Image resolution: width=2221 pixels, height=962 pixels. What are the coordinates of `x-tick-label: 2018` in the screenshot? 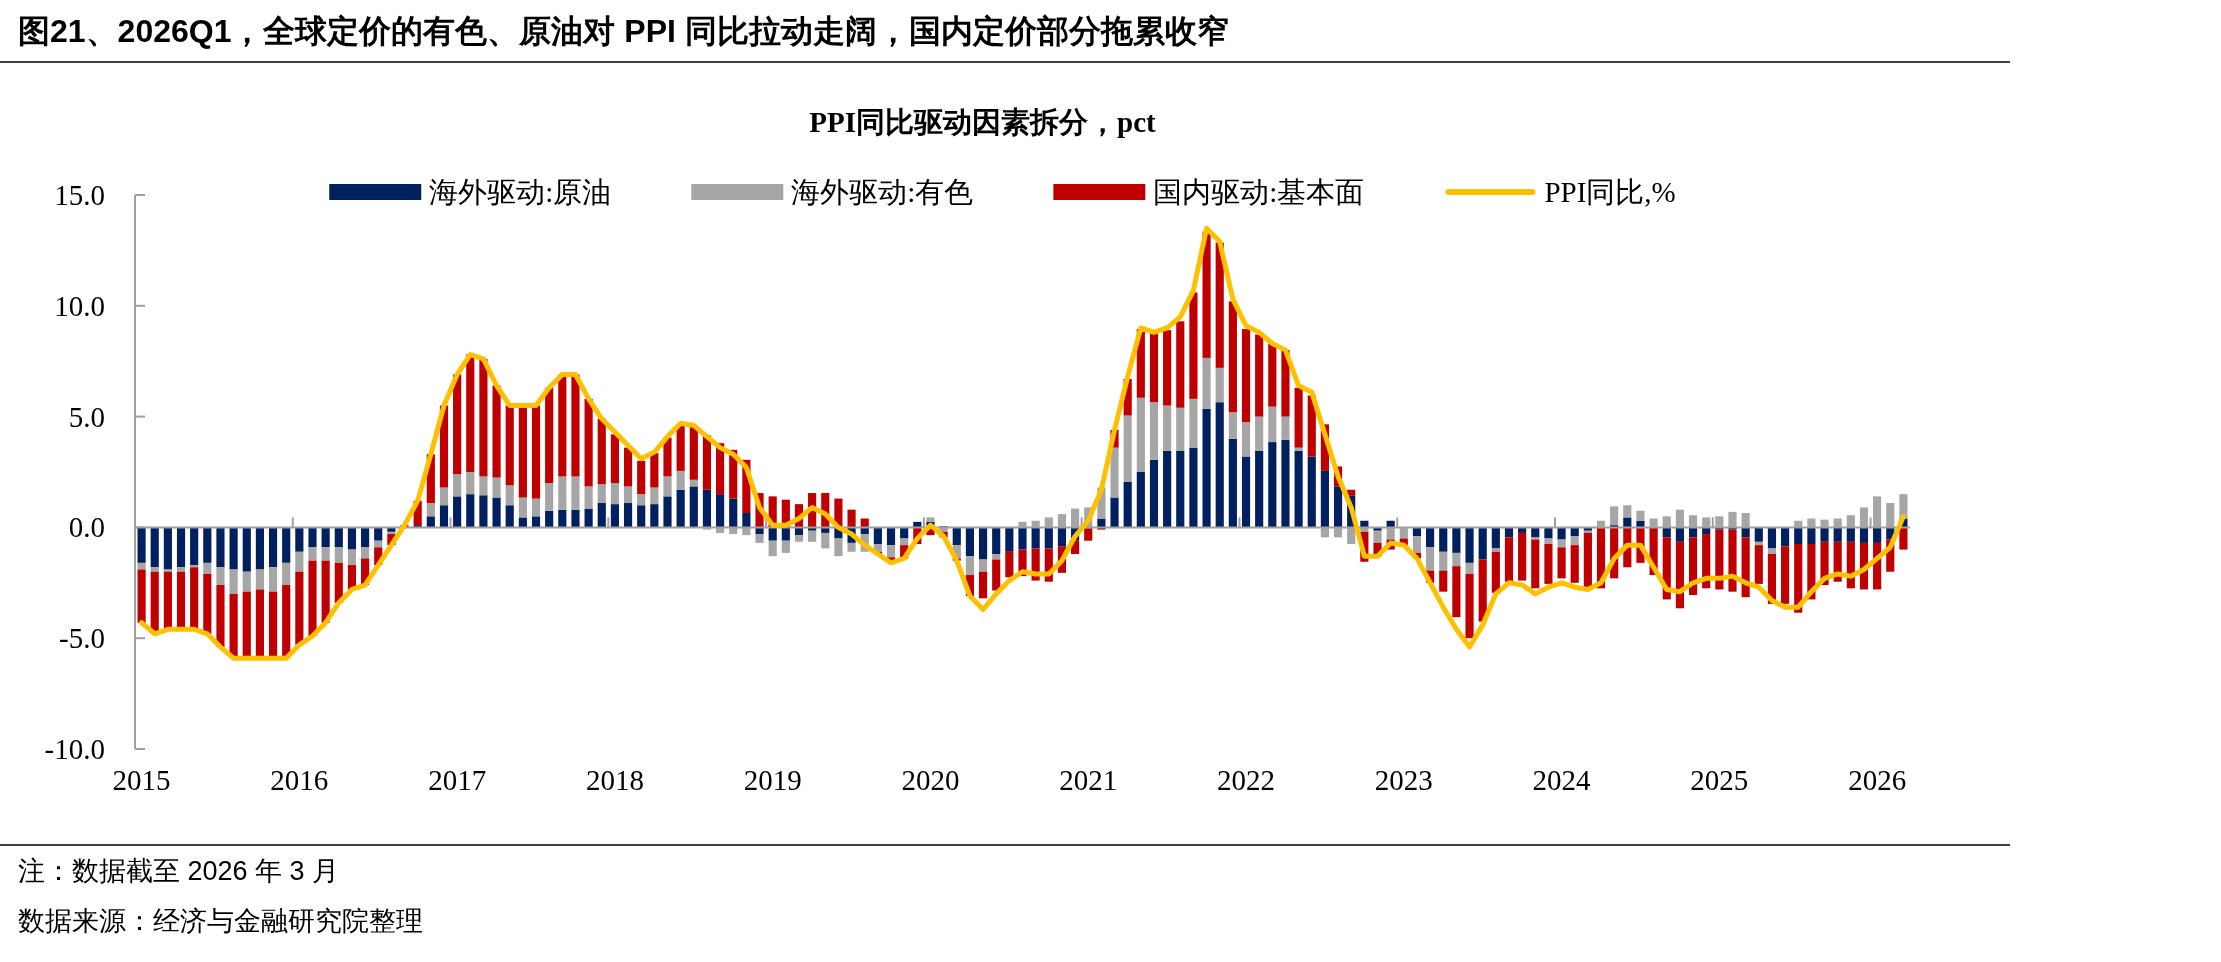 It's located at (614, 780).